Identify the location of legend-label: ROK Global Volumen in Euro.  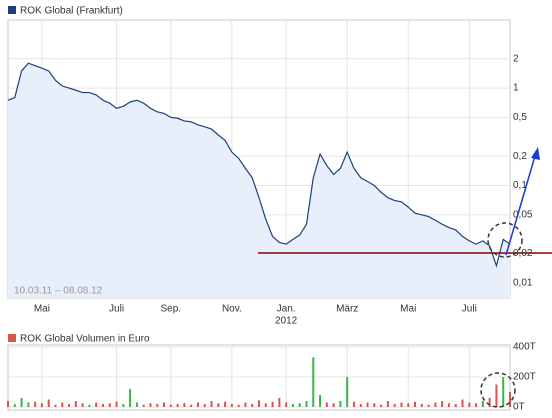
(85, 339).